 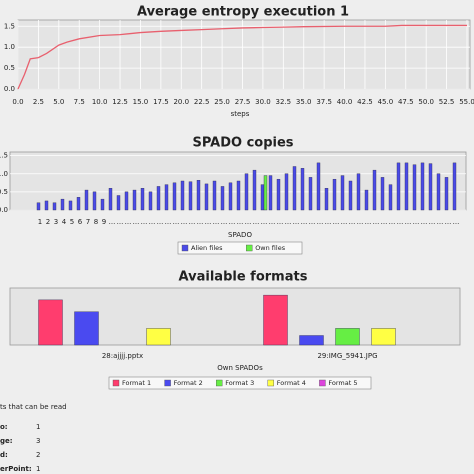 I want to click on x-tick-label: 6, so click(x=80, y=222).